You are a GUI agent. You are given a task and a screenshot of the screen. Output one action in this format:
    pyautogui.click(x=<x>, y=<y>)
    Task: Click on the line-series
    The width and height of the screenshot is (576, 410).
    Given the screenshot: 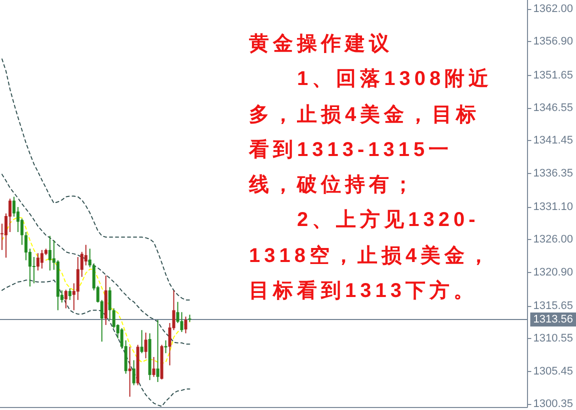 What is the action you would take?
    pyautogui.click(x=95, y=343)
    